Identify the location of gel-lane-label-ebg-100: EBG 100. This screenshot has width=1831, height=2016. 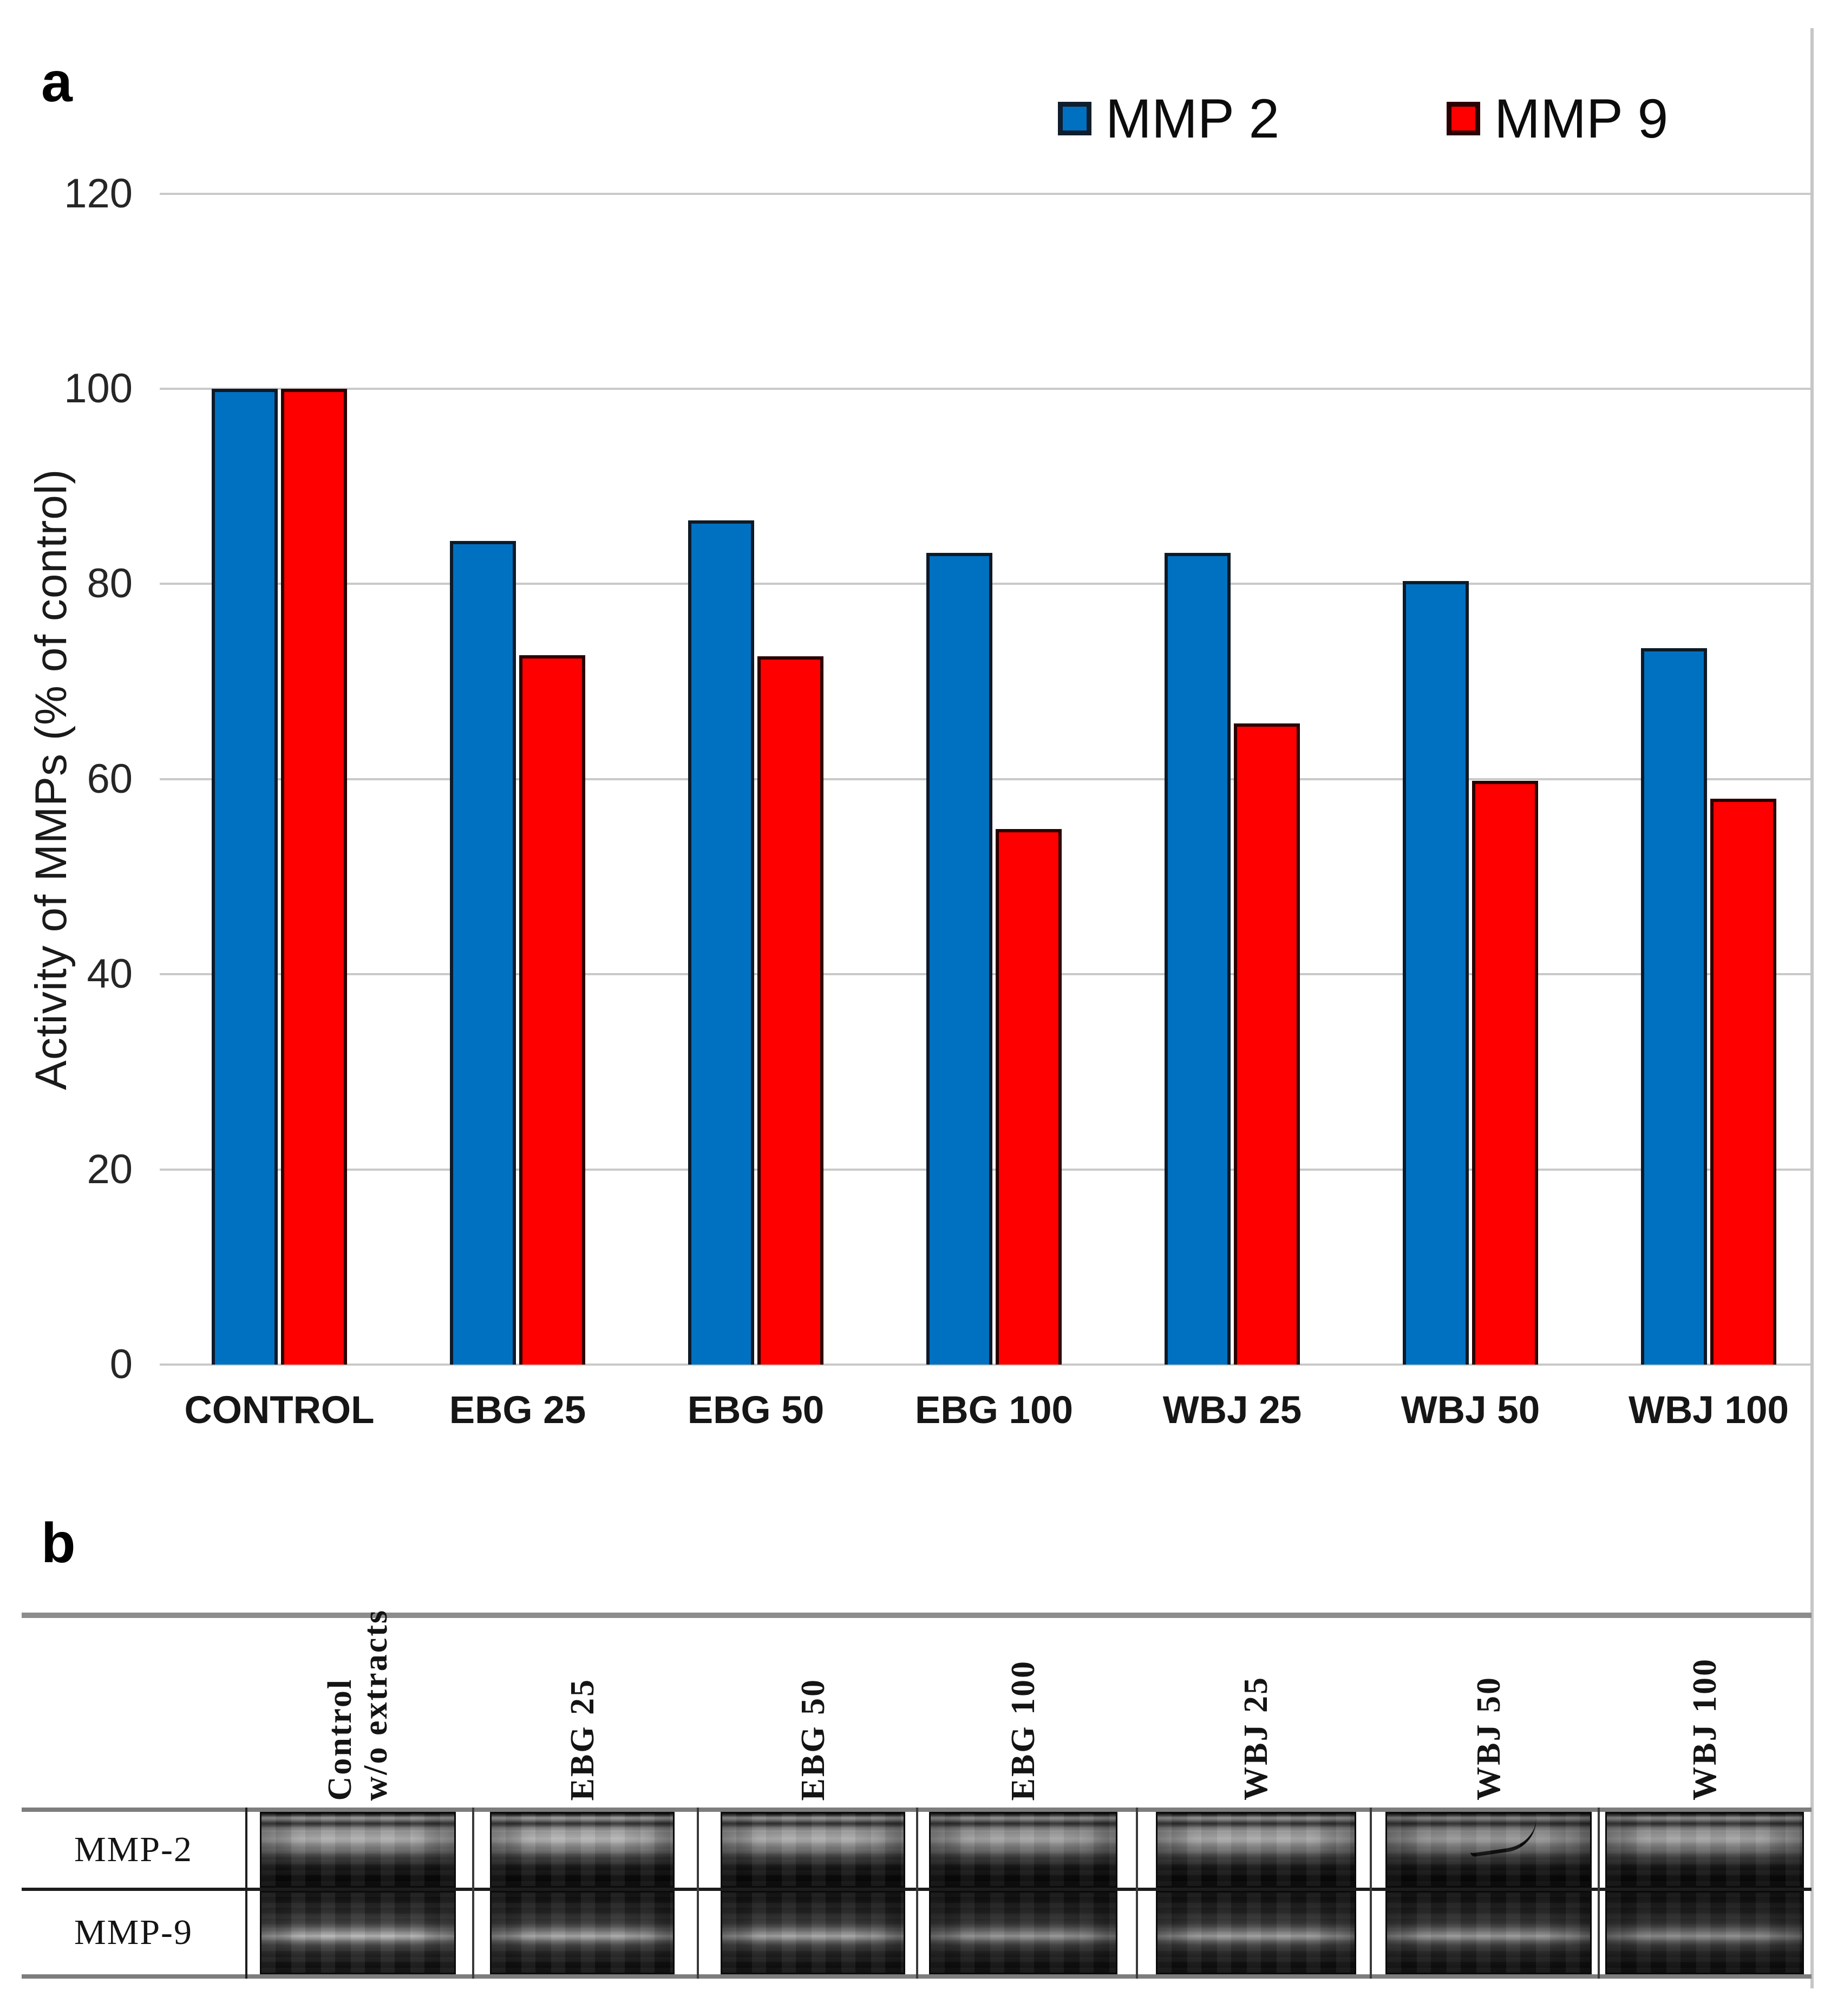
(1023, 1730).